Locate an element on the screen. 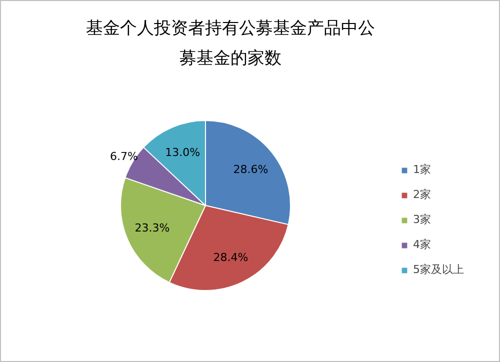 The height and width of the screenshot is (362, 500). legend-label: 2家 is located at coordinates (422, 194).